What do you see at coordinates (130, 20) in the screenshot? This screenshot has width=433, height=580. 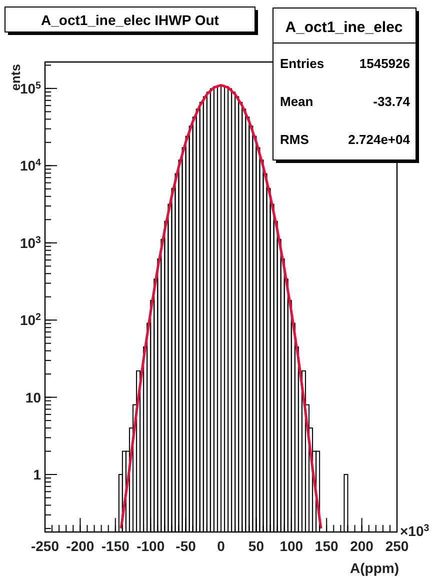 I see `chart-title: A_oct1_ine_elec IHWP Out` at bounding box center [130, 20].